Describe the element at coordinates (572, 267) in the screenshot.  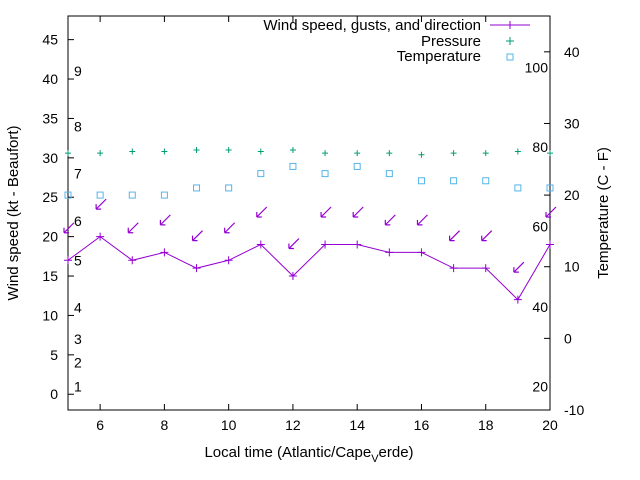
I see `y2-tick-label: 10` at that location.